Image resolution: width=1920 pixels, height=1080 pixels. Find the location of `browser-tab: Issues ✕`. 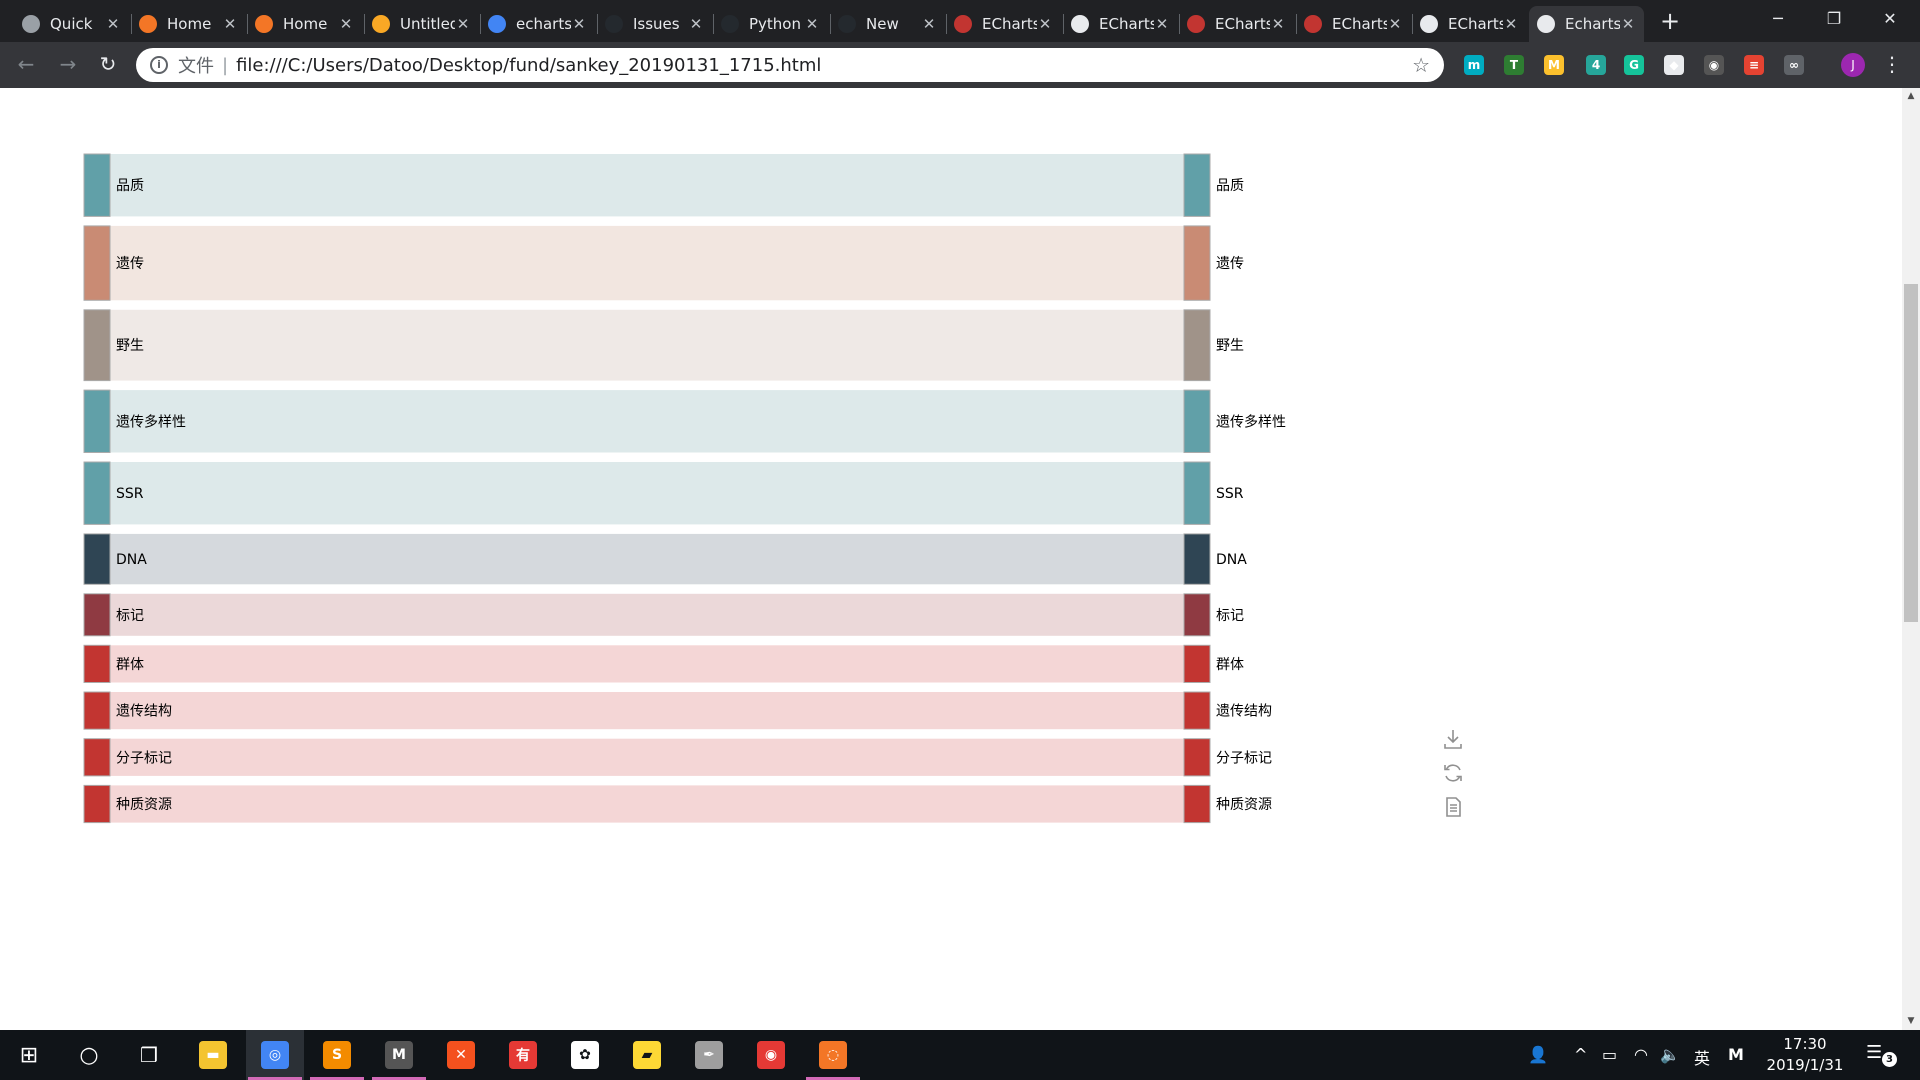

browser-tab: Issues ✕ is located at coordinates (654, 24).